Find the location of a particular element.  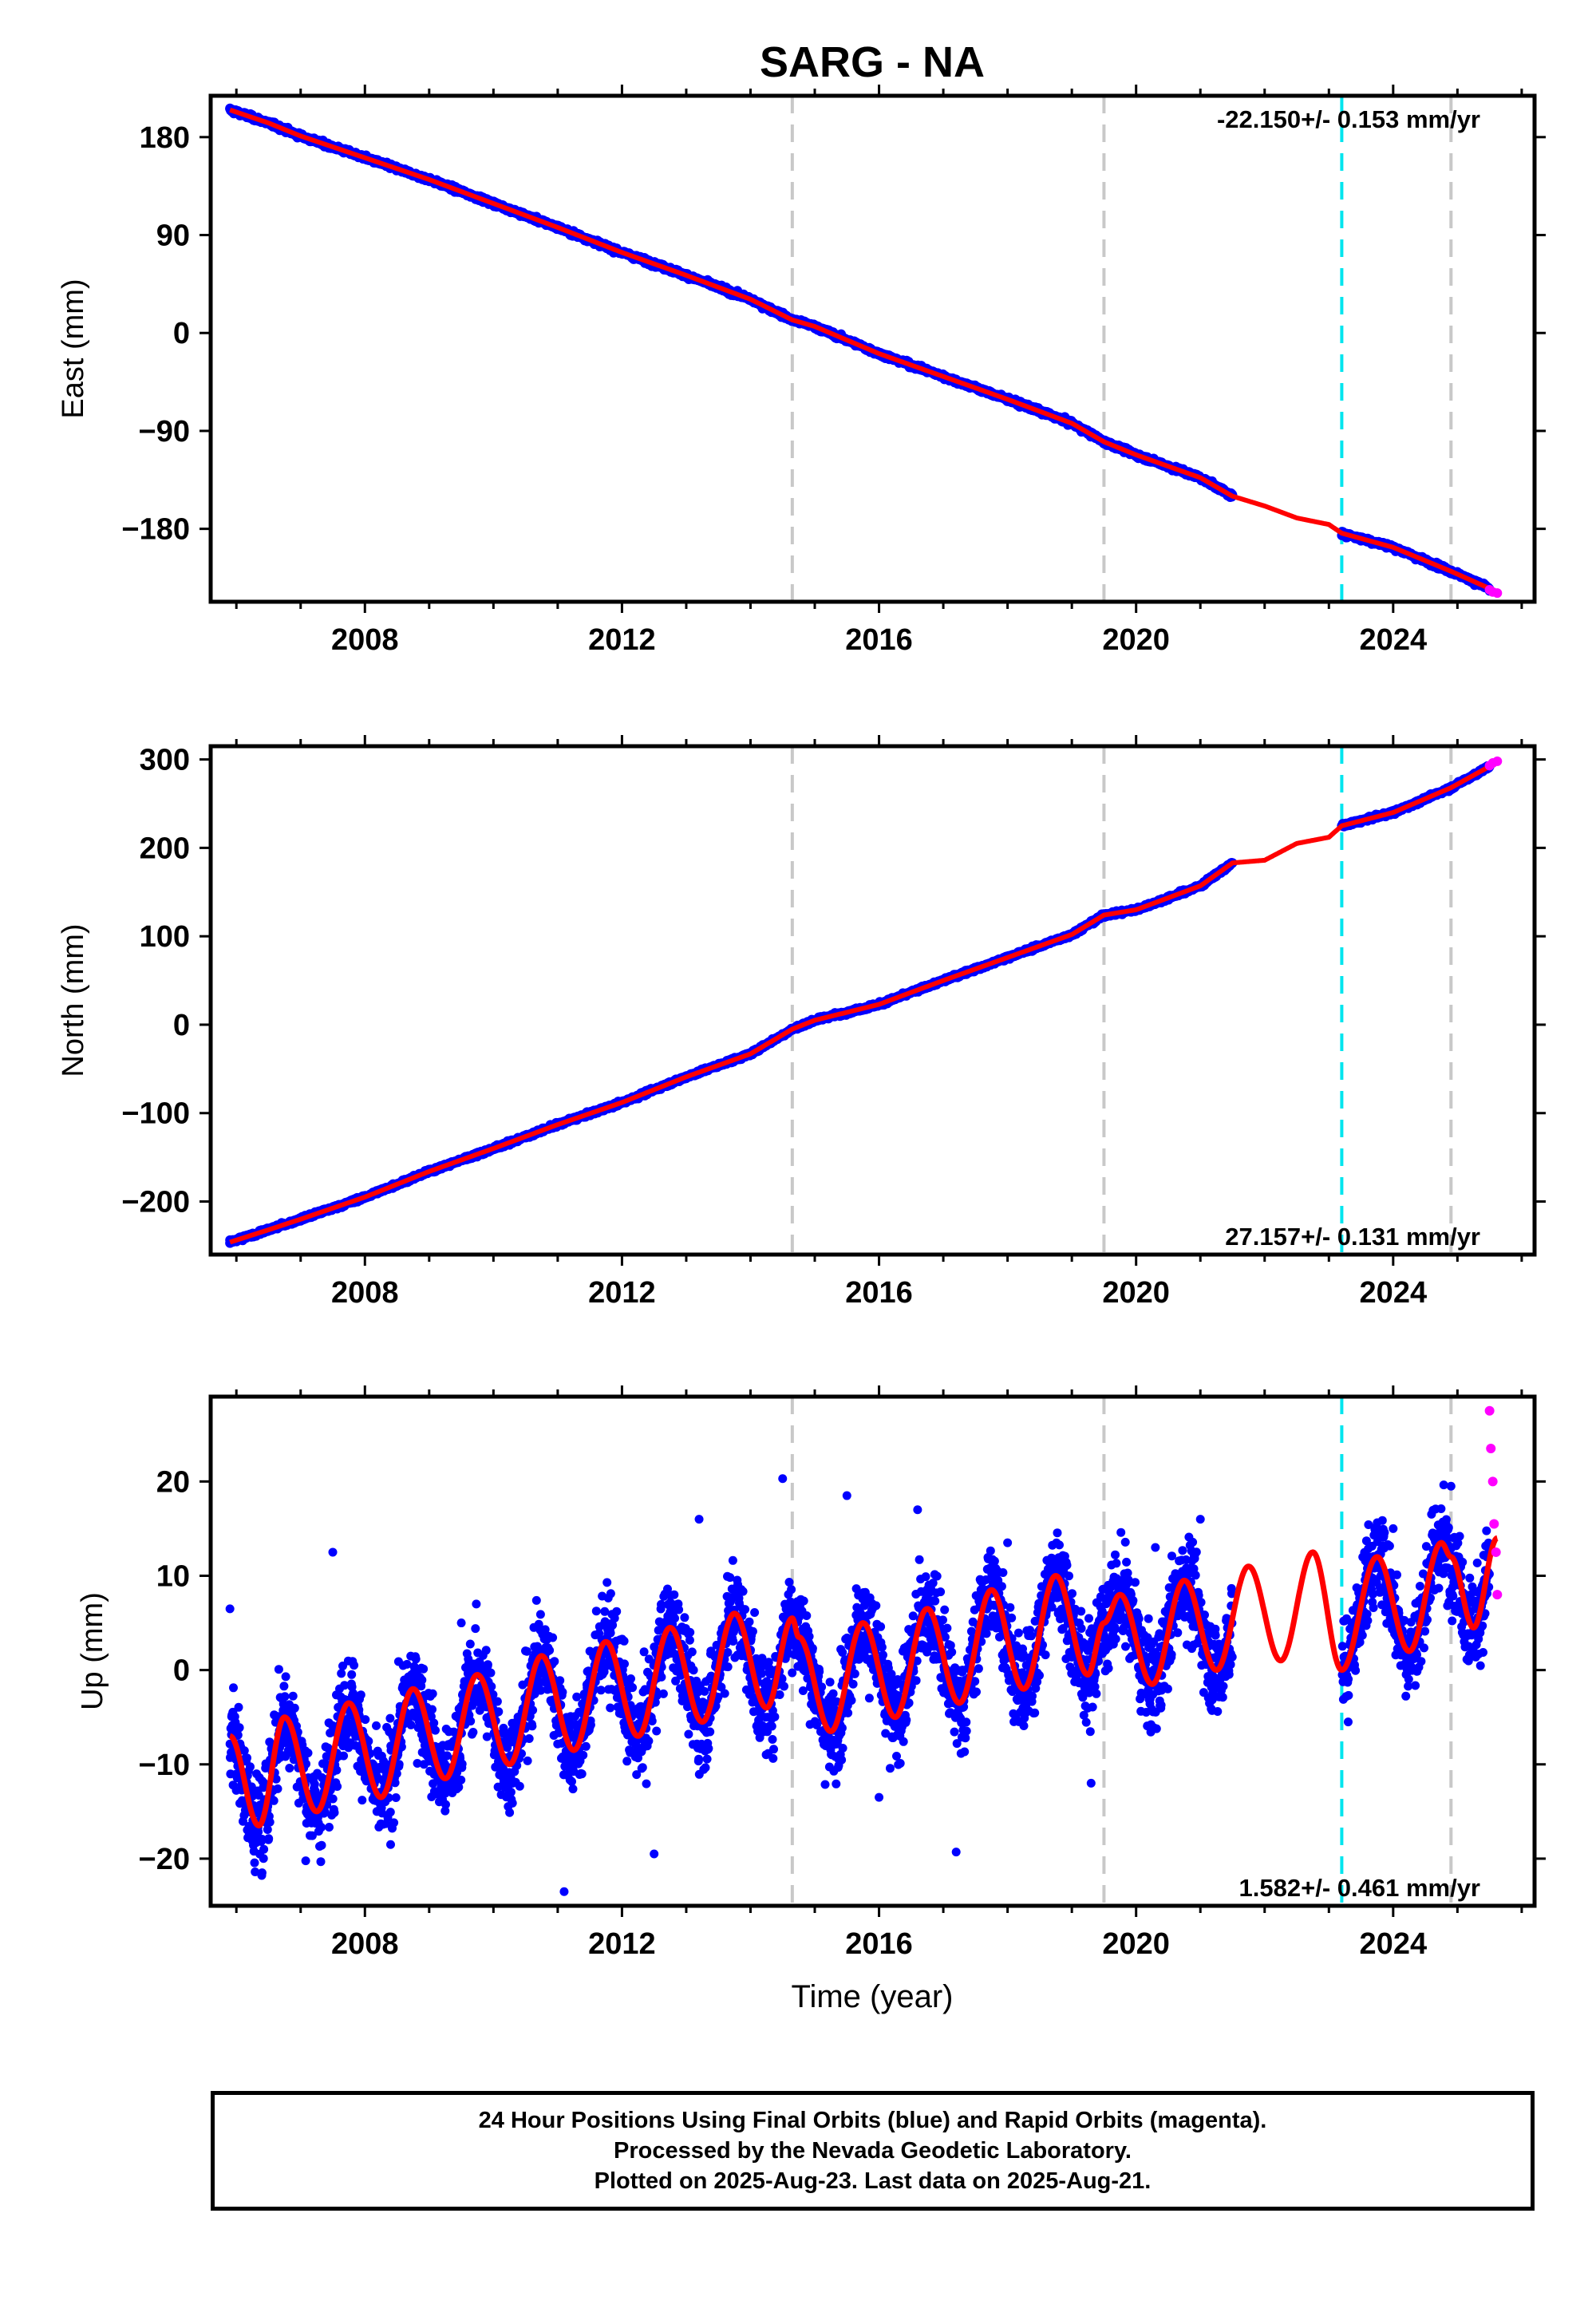

x-tick-label: 2008 is located at coordinates (365, 640).